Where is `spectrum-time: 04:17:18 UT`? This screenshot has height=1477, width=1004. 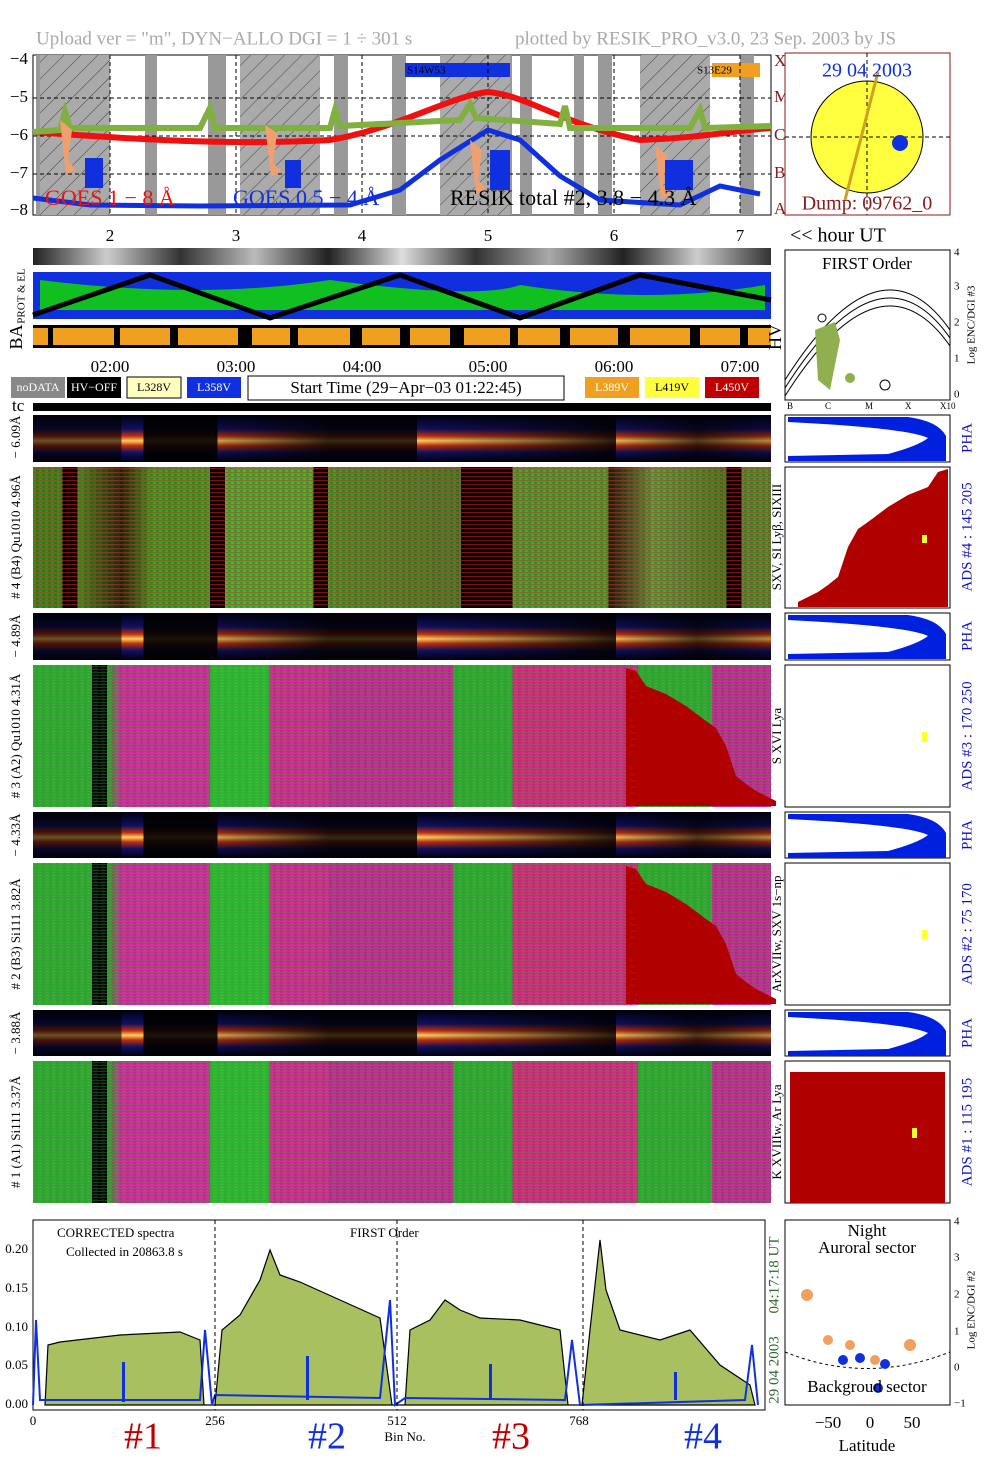
spectrum-time: 04:17:18 UT is located at coordinates (774, 1274).